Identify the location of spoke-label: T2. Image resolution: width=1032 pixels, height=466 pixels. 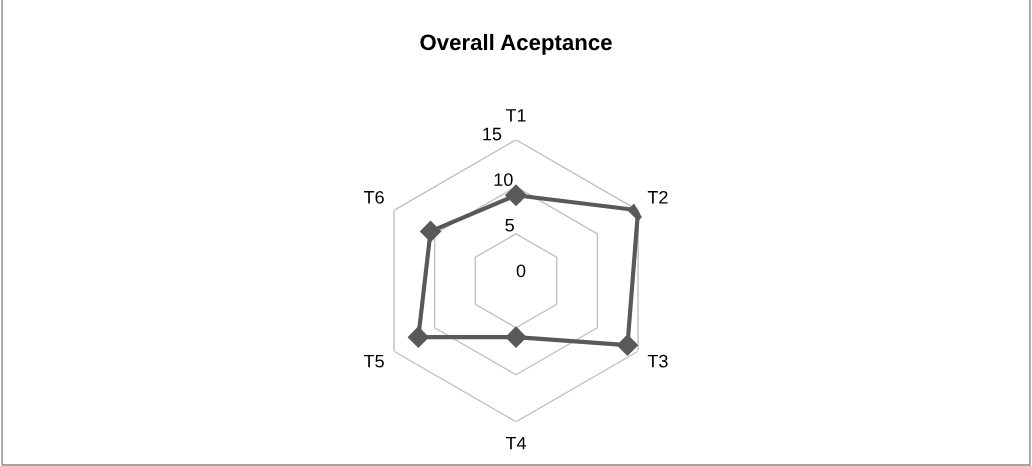
(657, 197).